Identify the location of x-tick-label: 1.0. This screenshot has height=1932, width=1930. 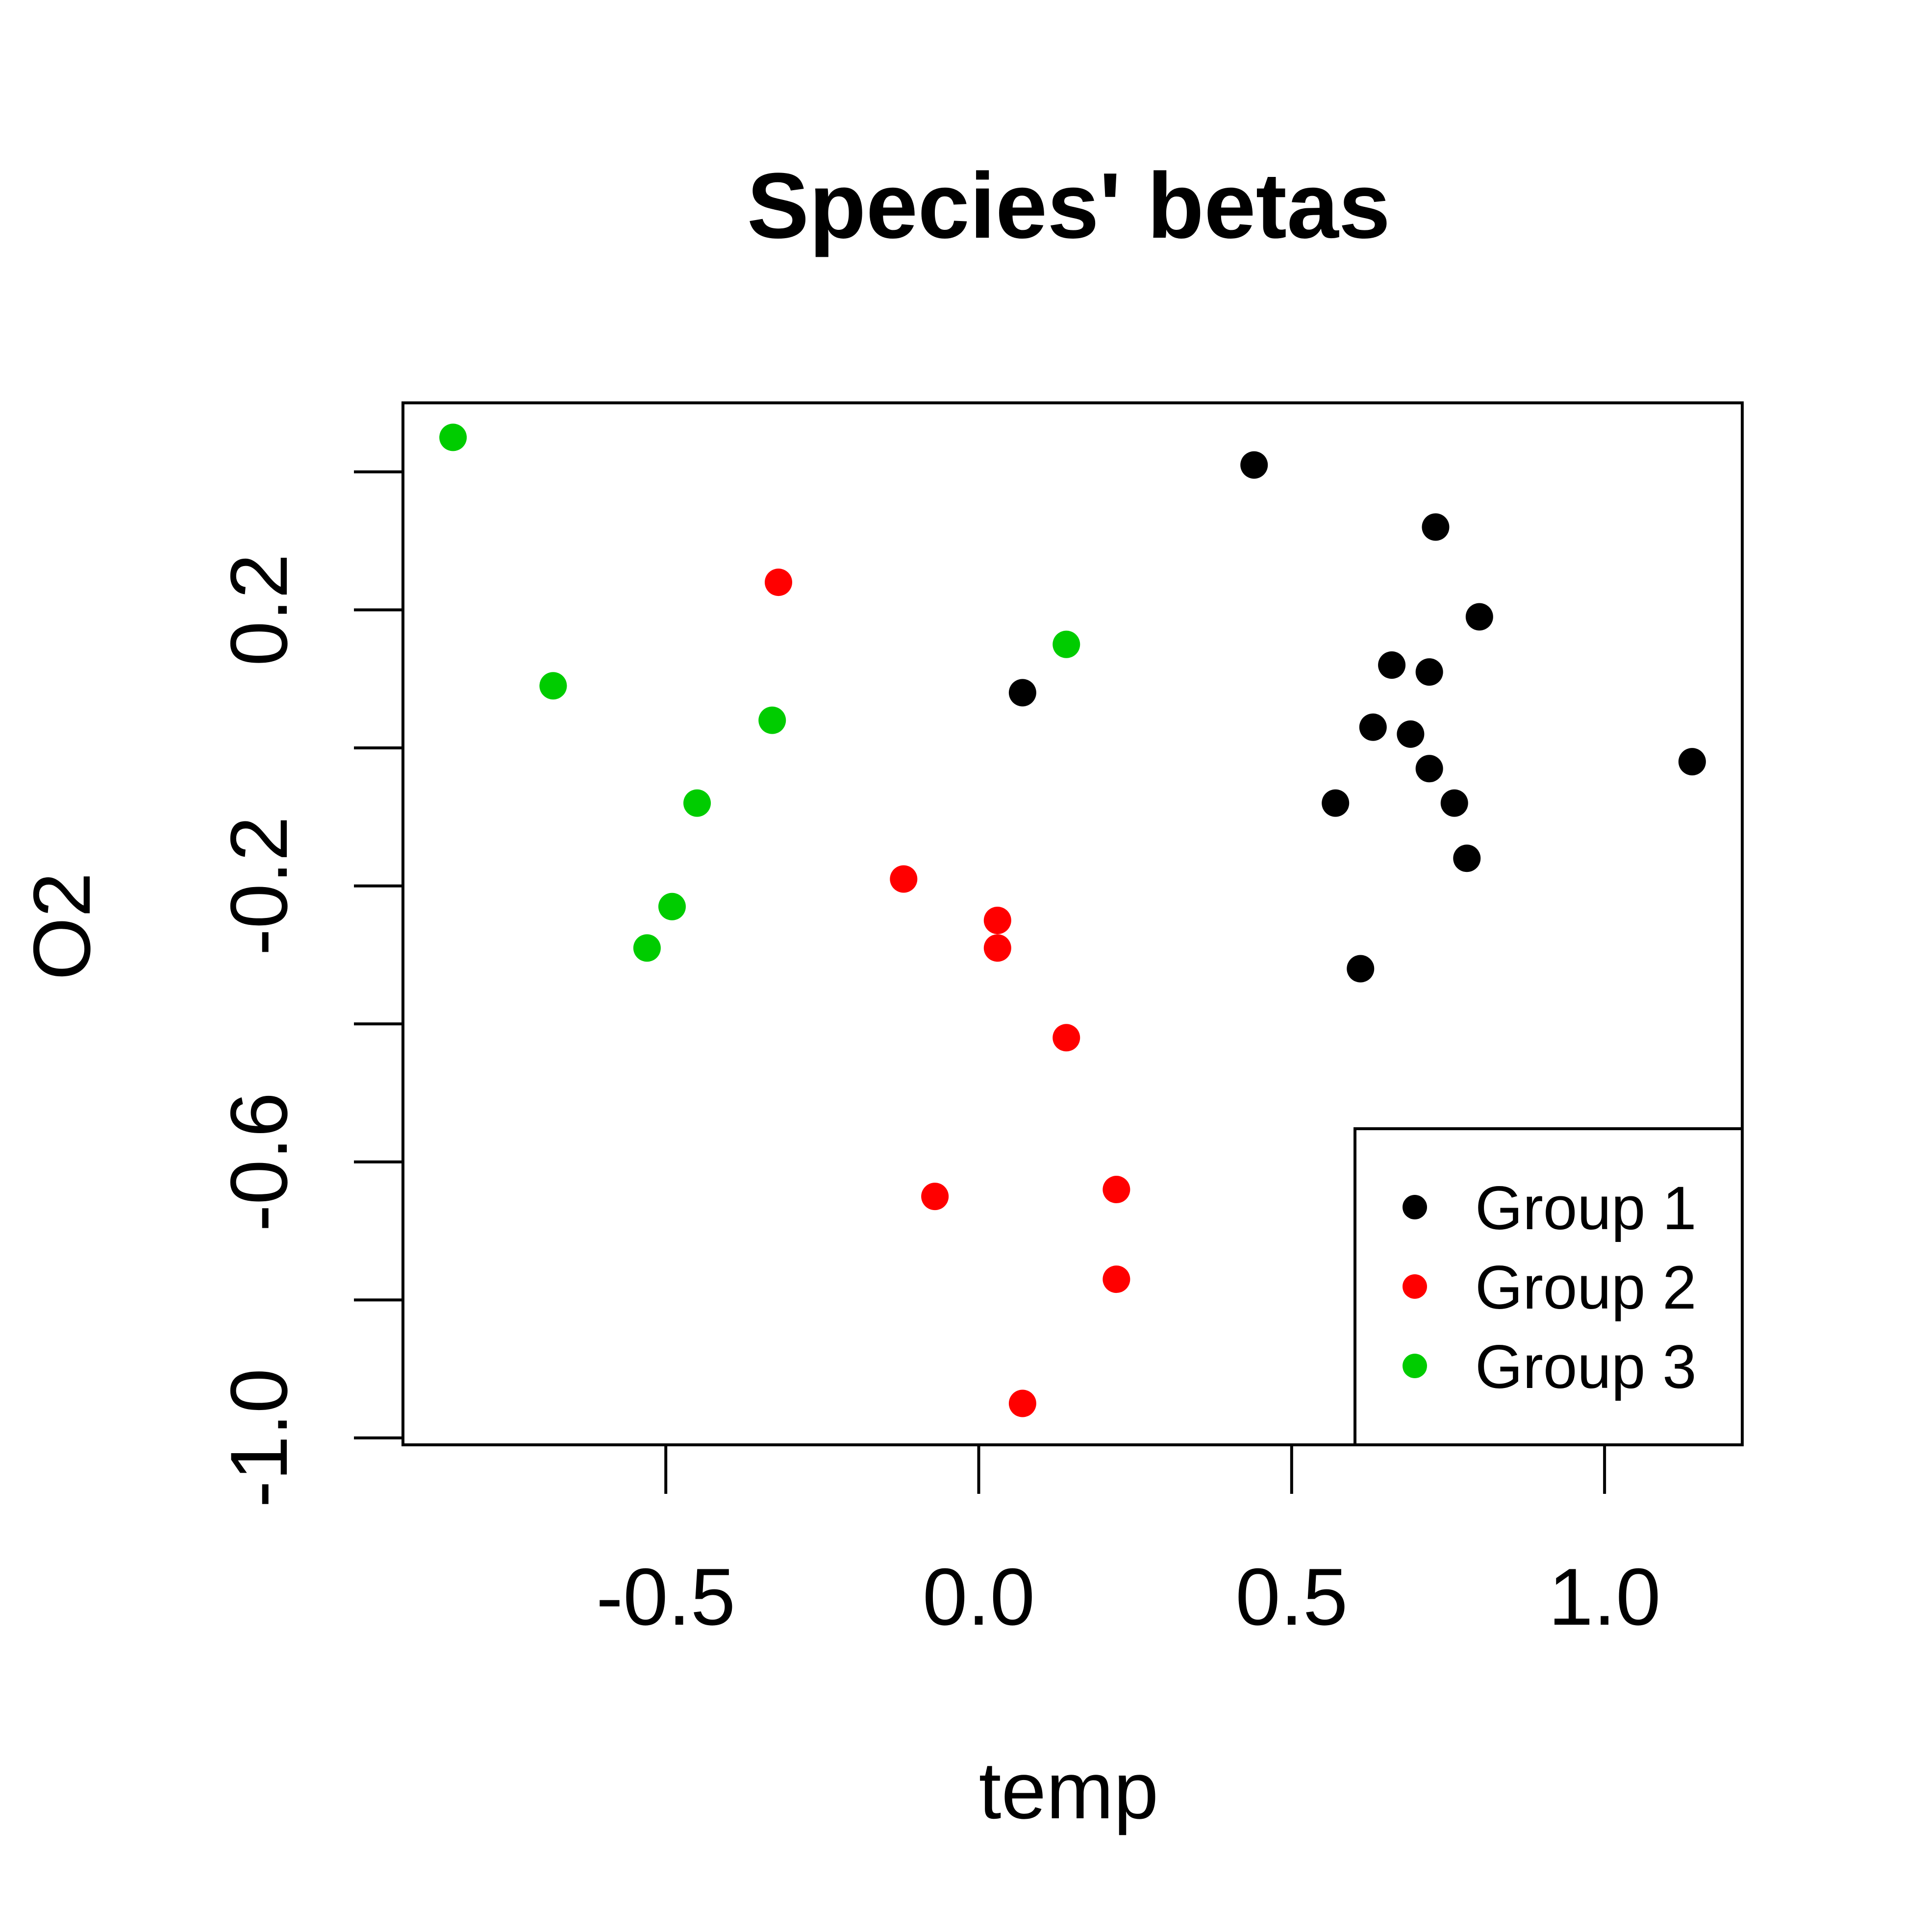
(1604, 1597).